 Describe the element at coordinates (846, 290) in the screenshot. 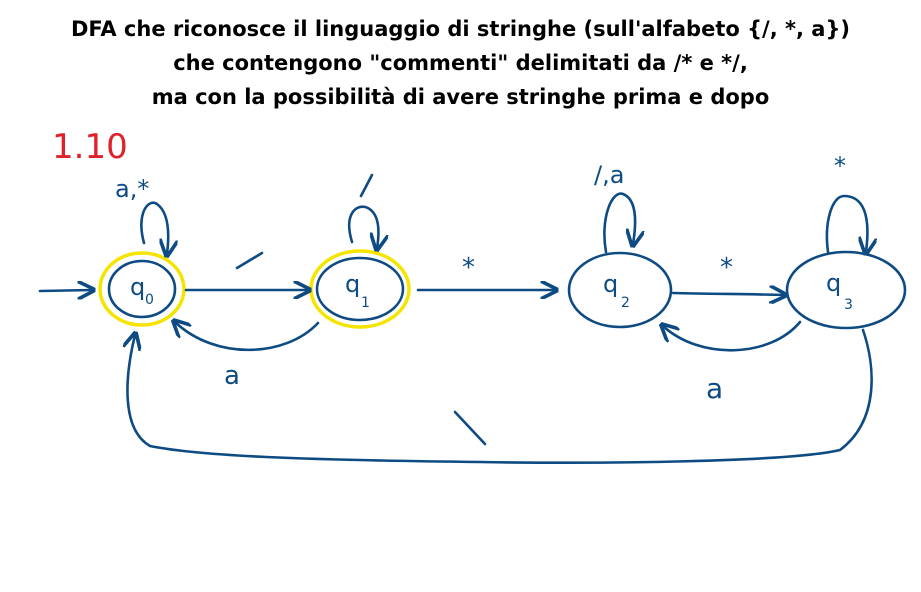

I see `state-q3: q 3` at that location.